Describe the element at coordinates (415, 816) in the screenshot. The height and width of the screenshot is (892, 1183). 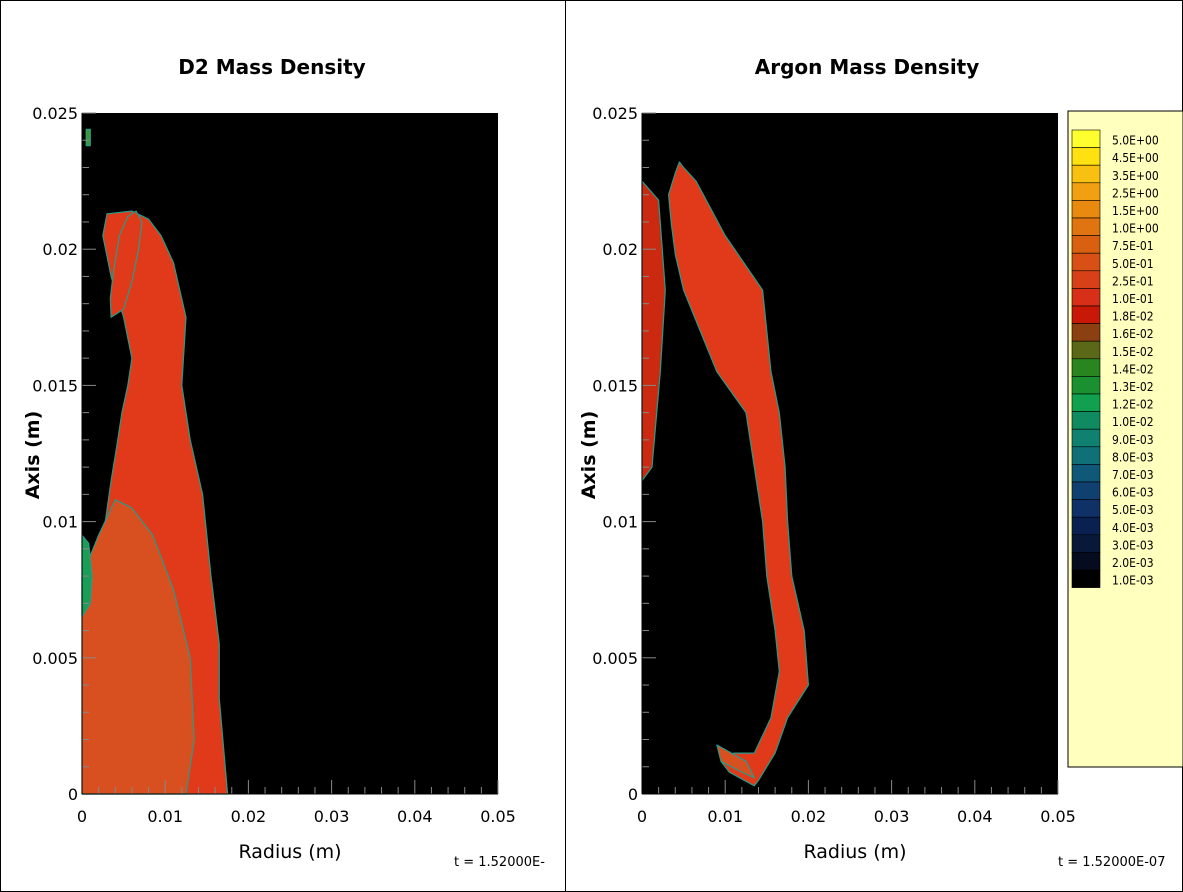
I see `d2-x-tick-label: 0.04` at that location.